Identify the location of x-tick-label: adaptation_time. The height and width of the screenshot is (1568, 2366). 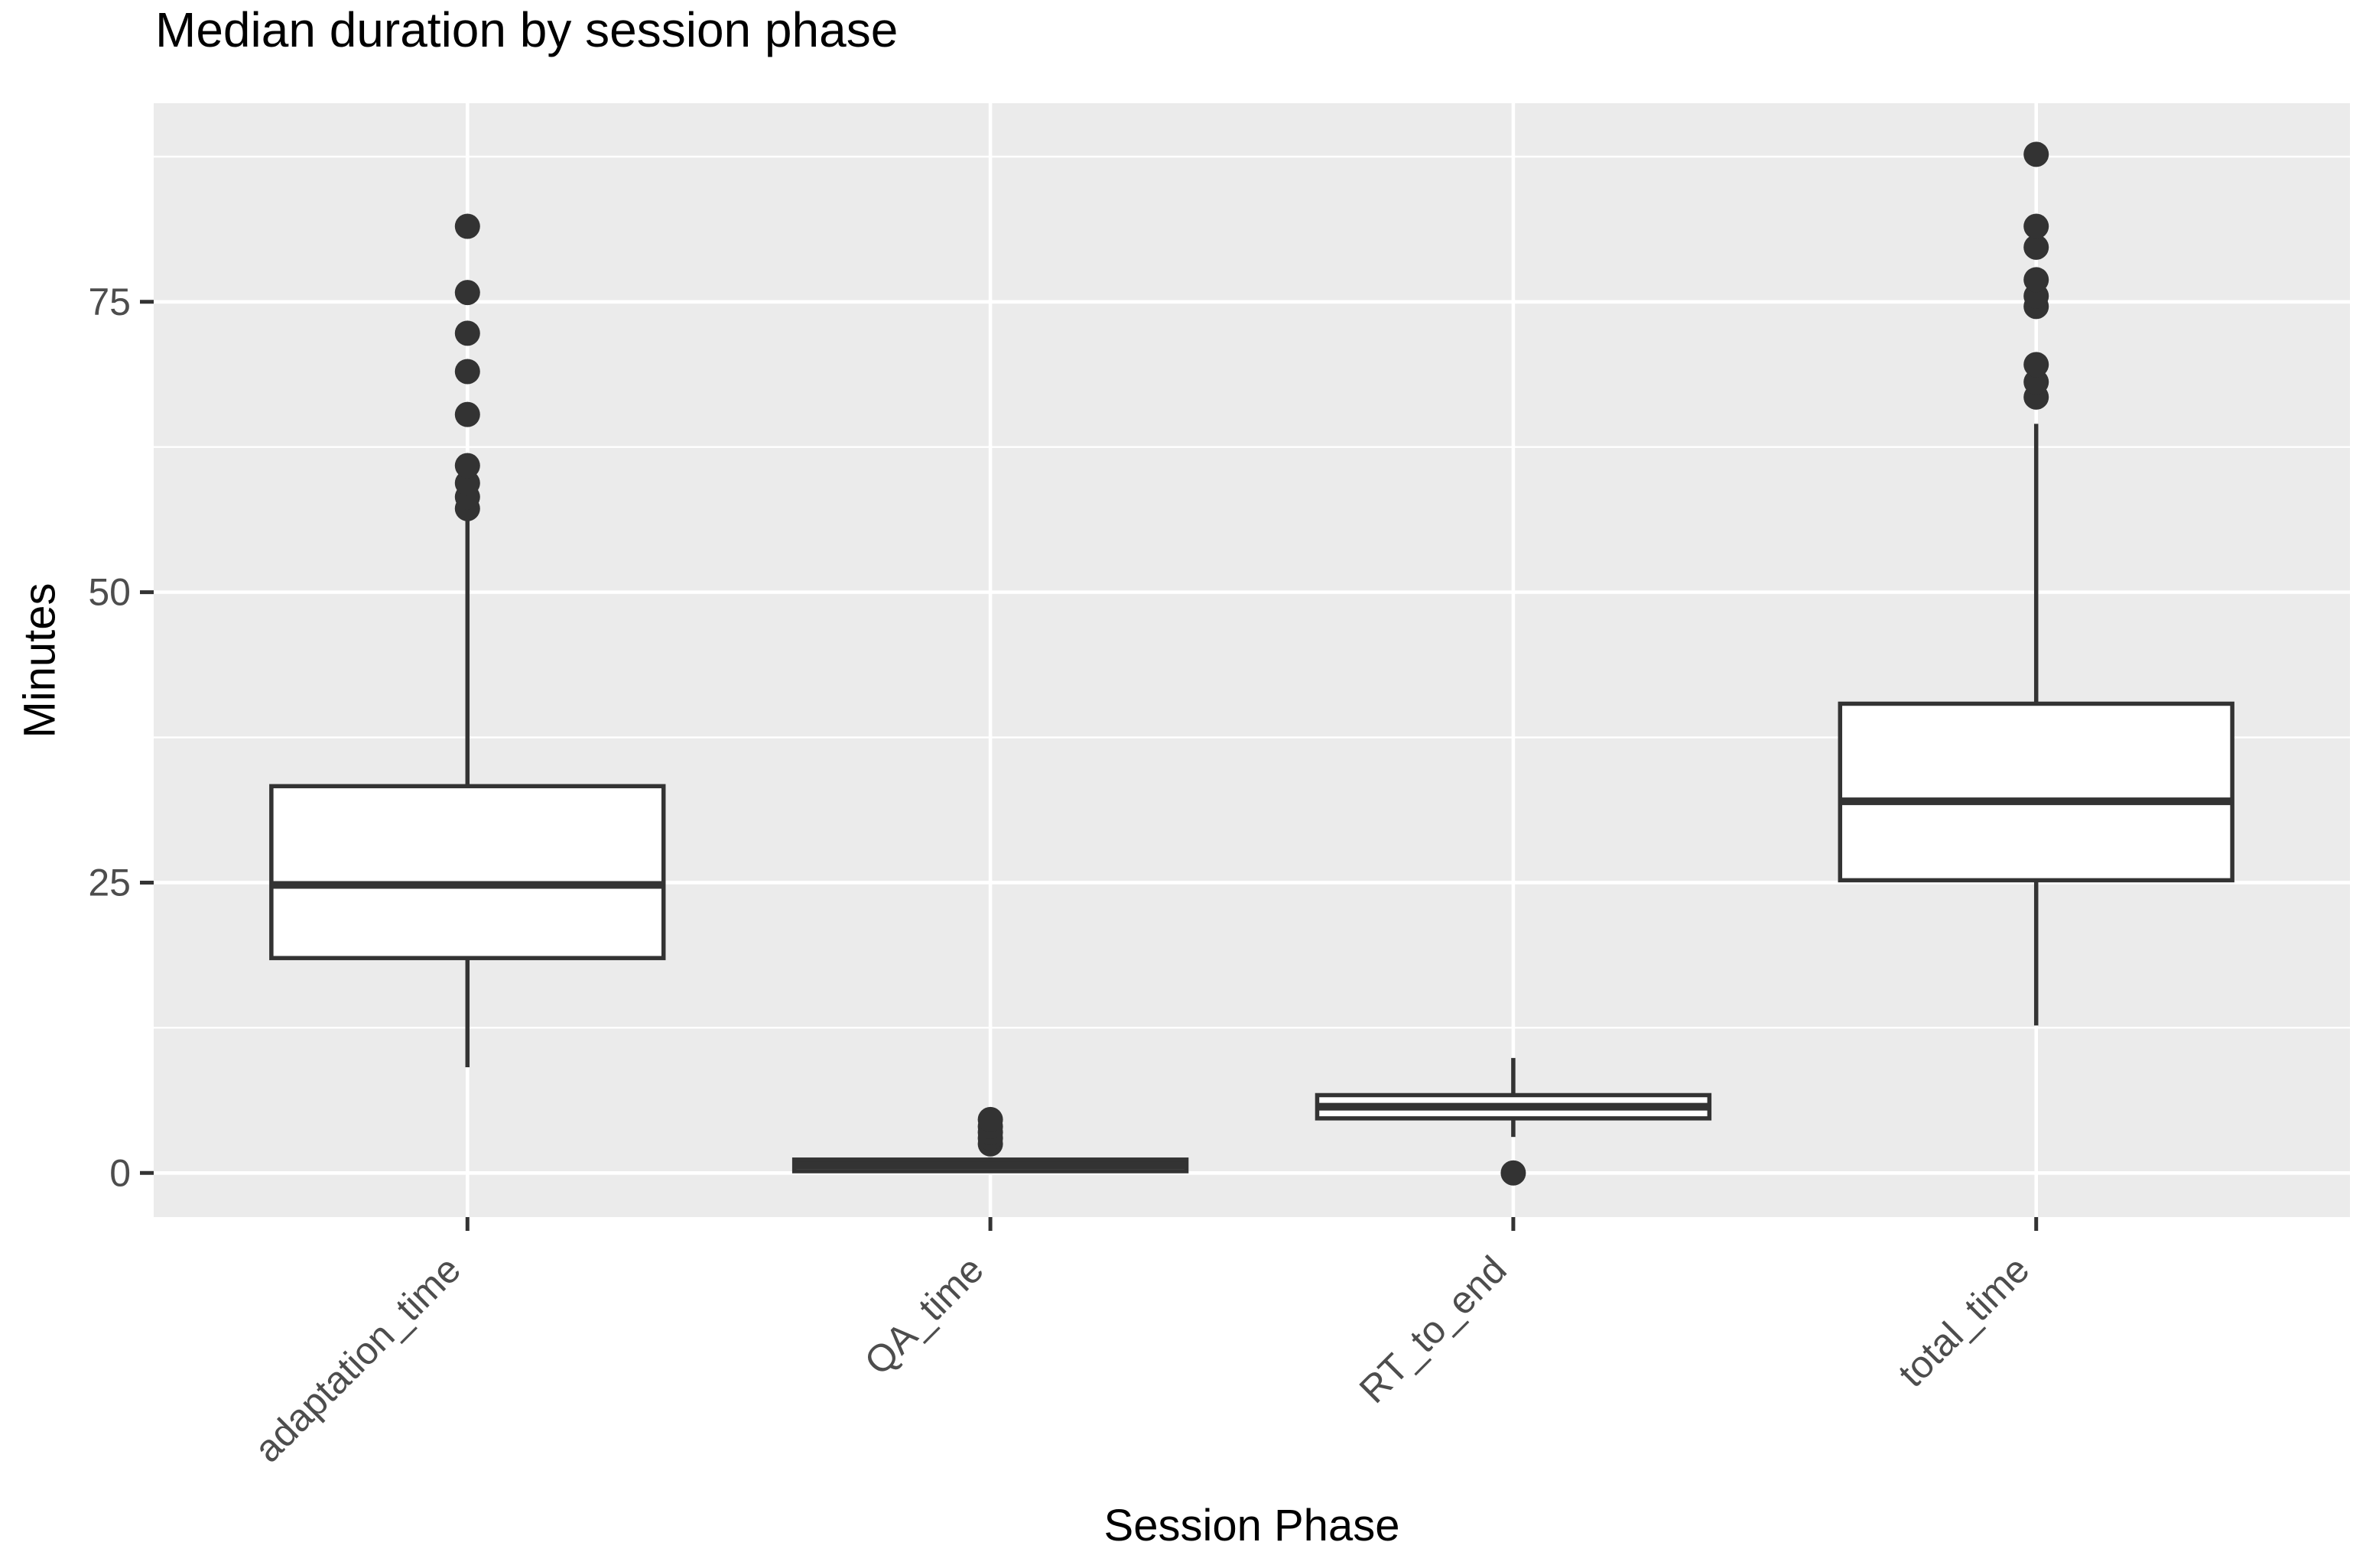
(357, 1359).